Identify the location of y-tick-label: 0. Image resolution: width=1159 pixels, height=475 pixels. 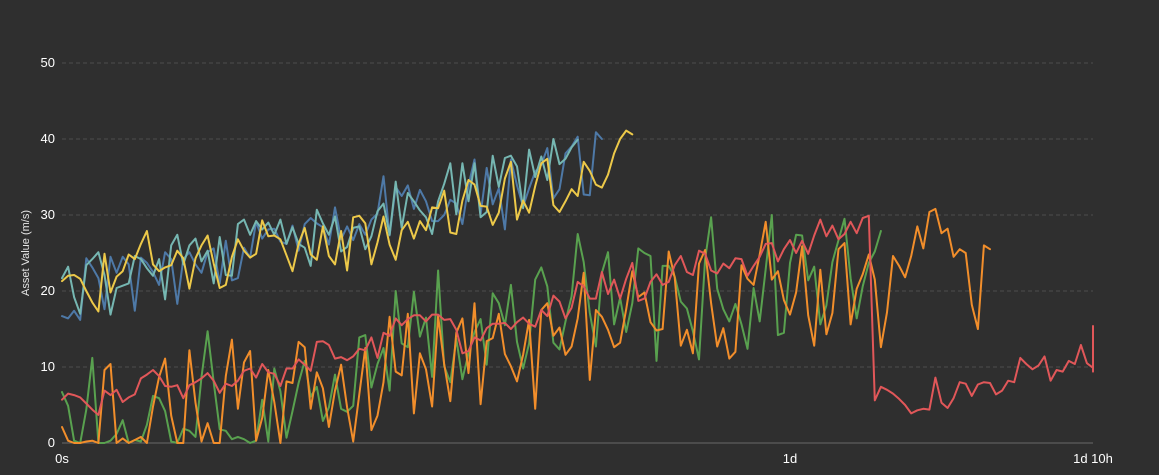
(51, 442).